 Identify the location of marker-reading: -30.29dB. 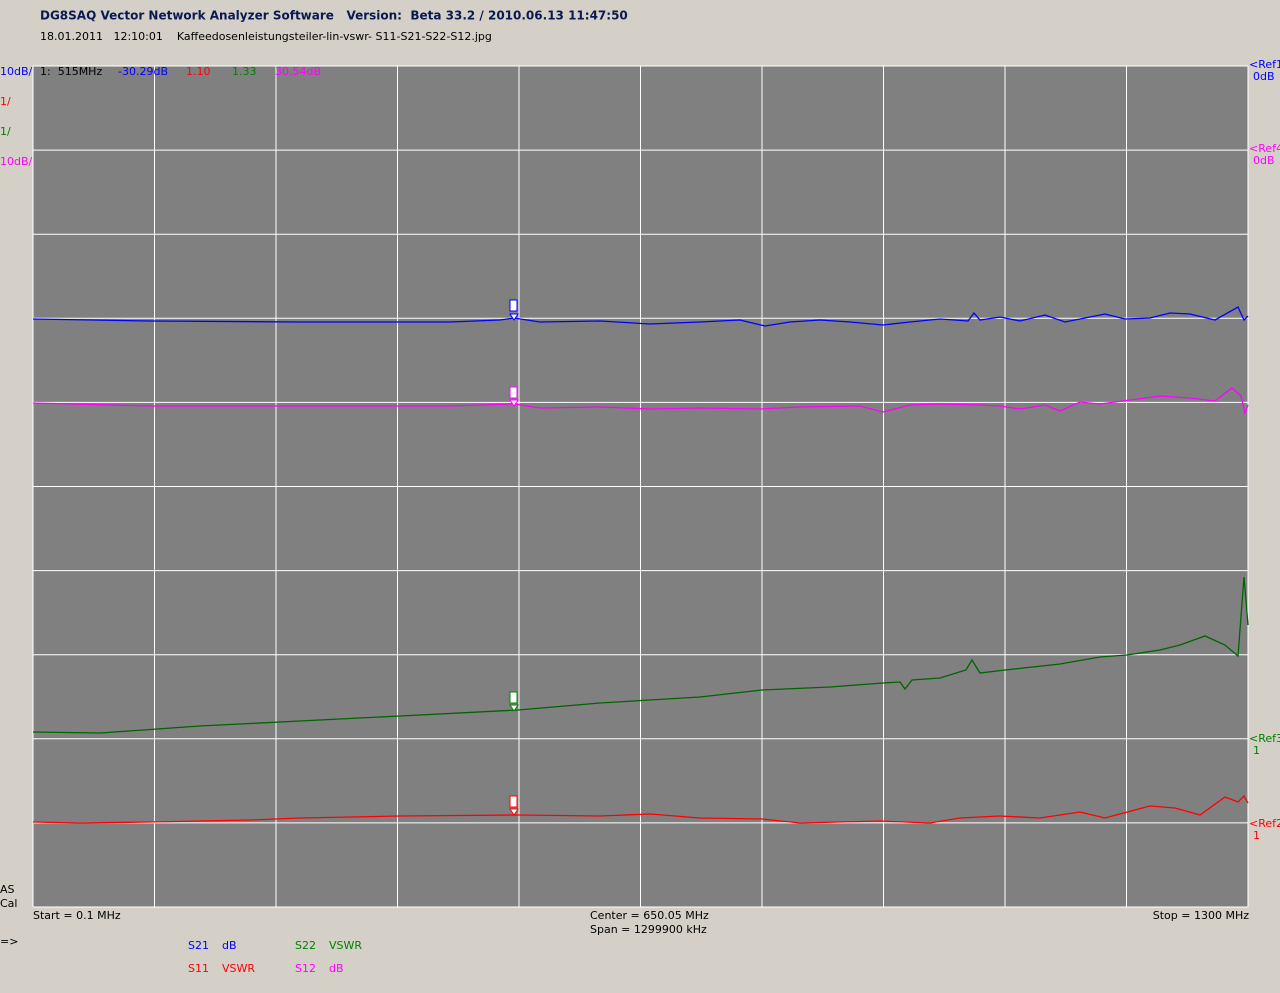
(143, 71).